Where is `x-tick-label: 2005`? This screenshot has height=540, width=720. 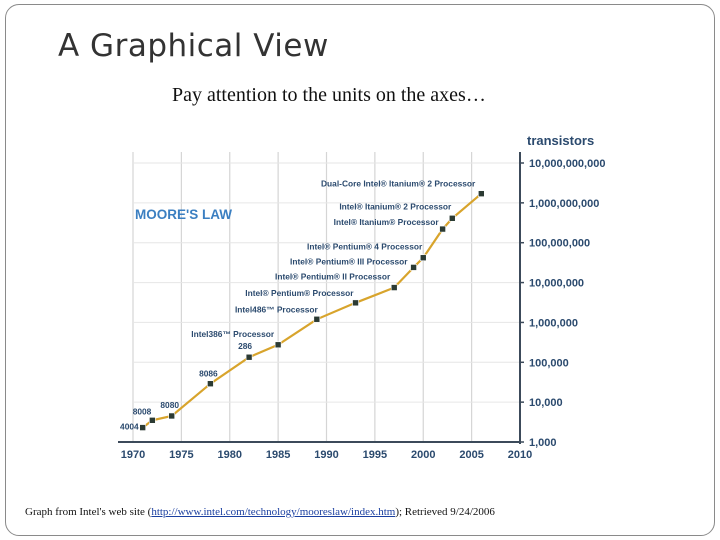 x-tick-label: 2005 is located at coordinates (471, 455).